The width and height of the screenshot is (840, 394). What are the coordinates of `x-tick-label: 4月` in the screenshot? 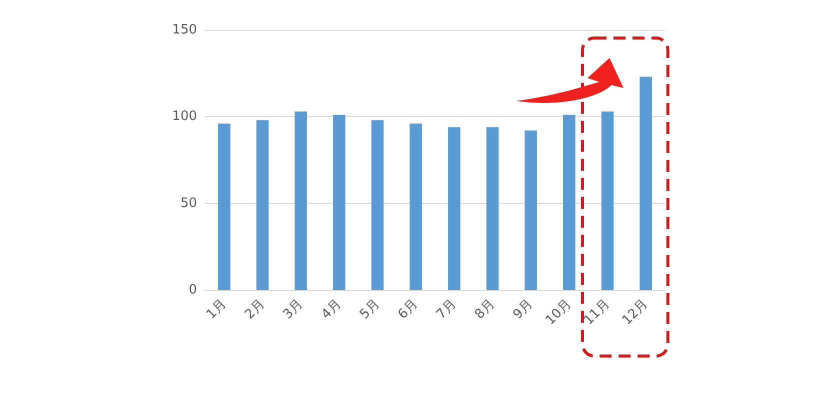 It's located at (331, 309).